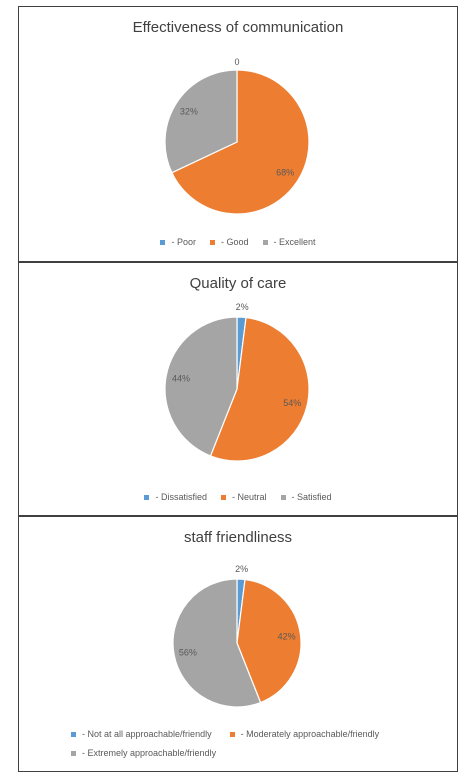 This screenshot has height=781, width=476. Describe the element at coordinates (236, 62) in the screenshot. I see `data-label: 0` at that location.